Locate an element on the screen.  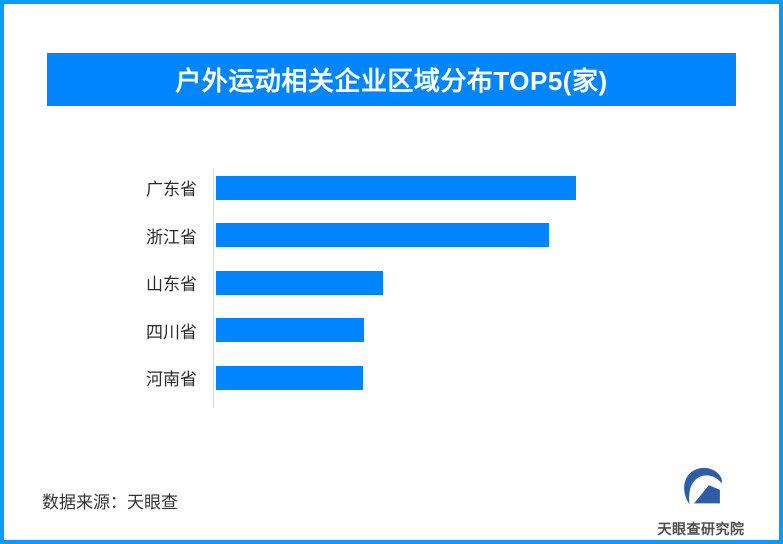
category-label: 河南省 is located at coordinates (171, 380).